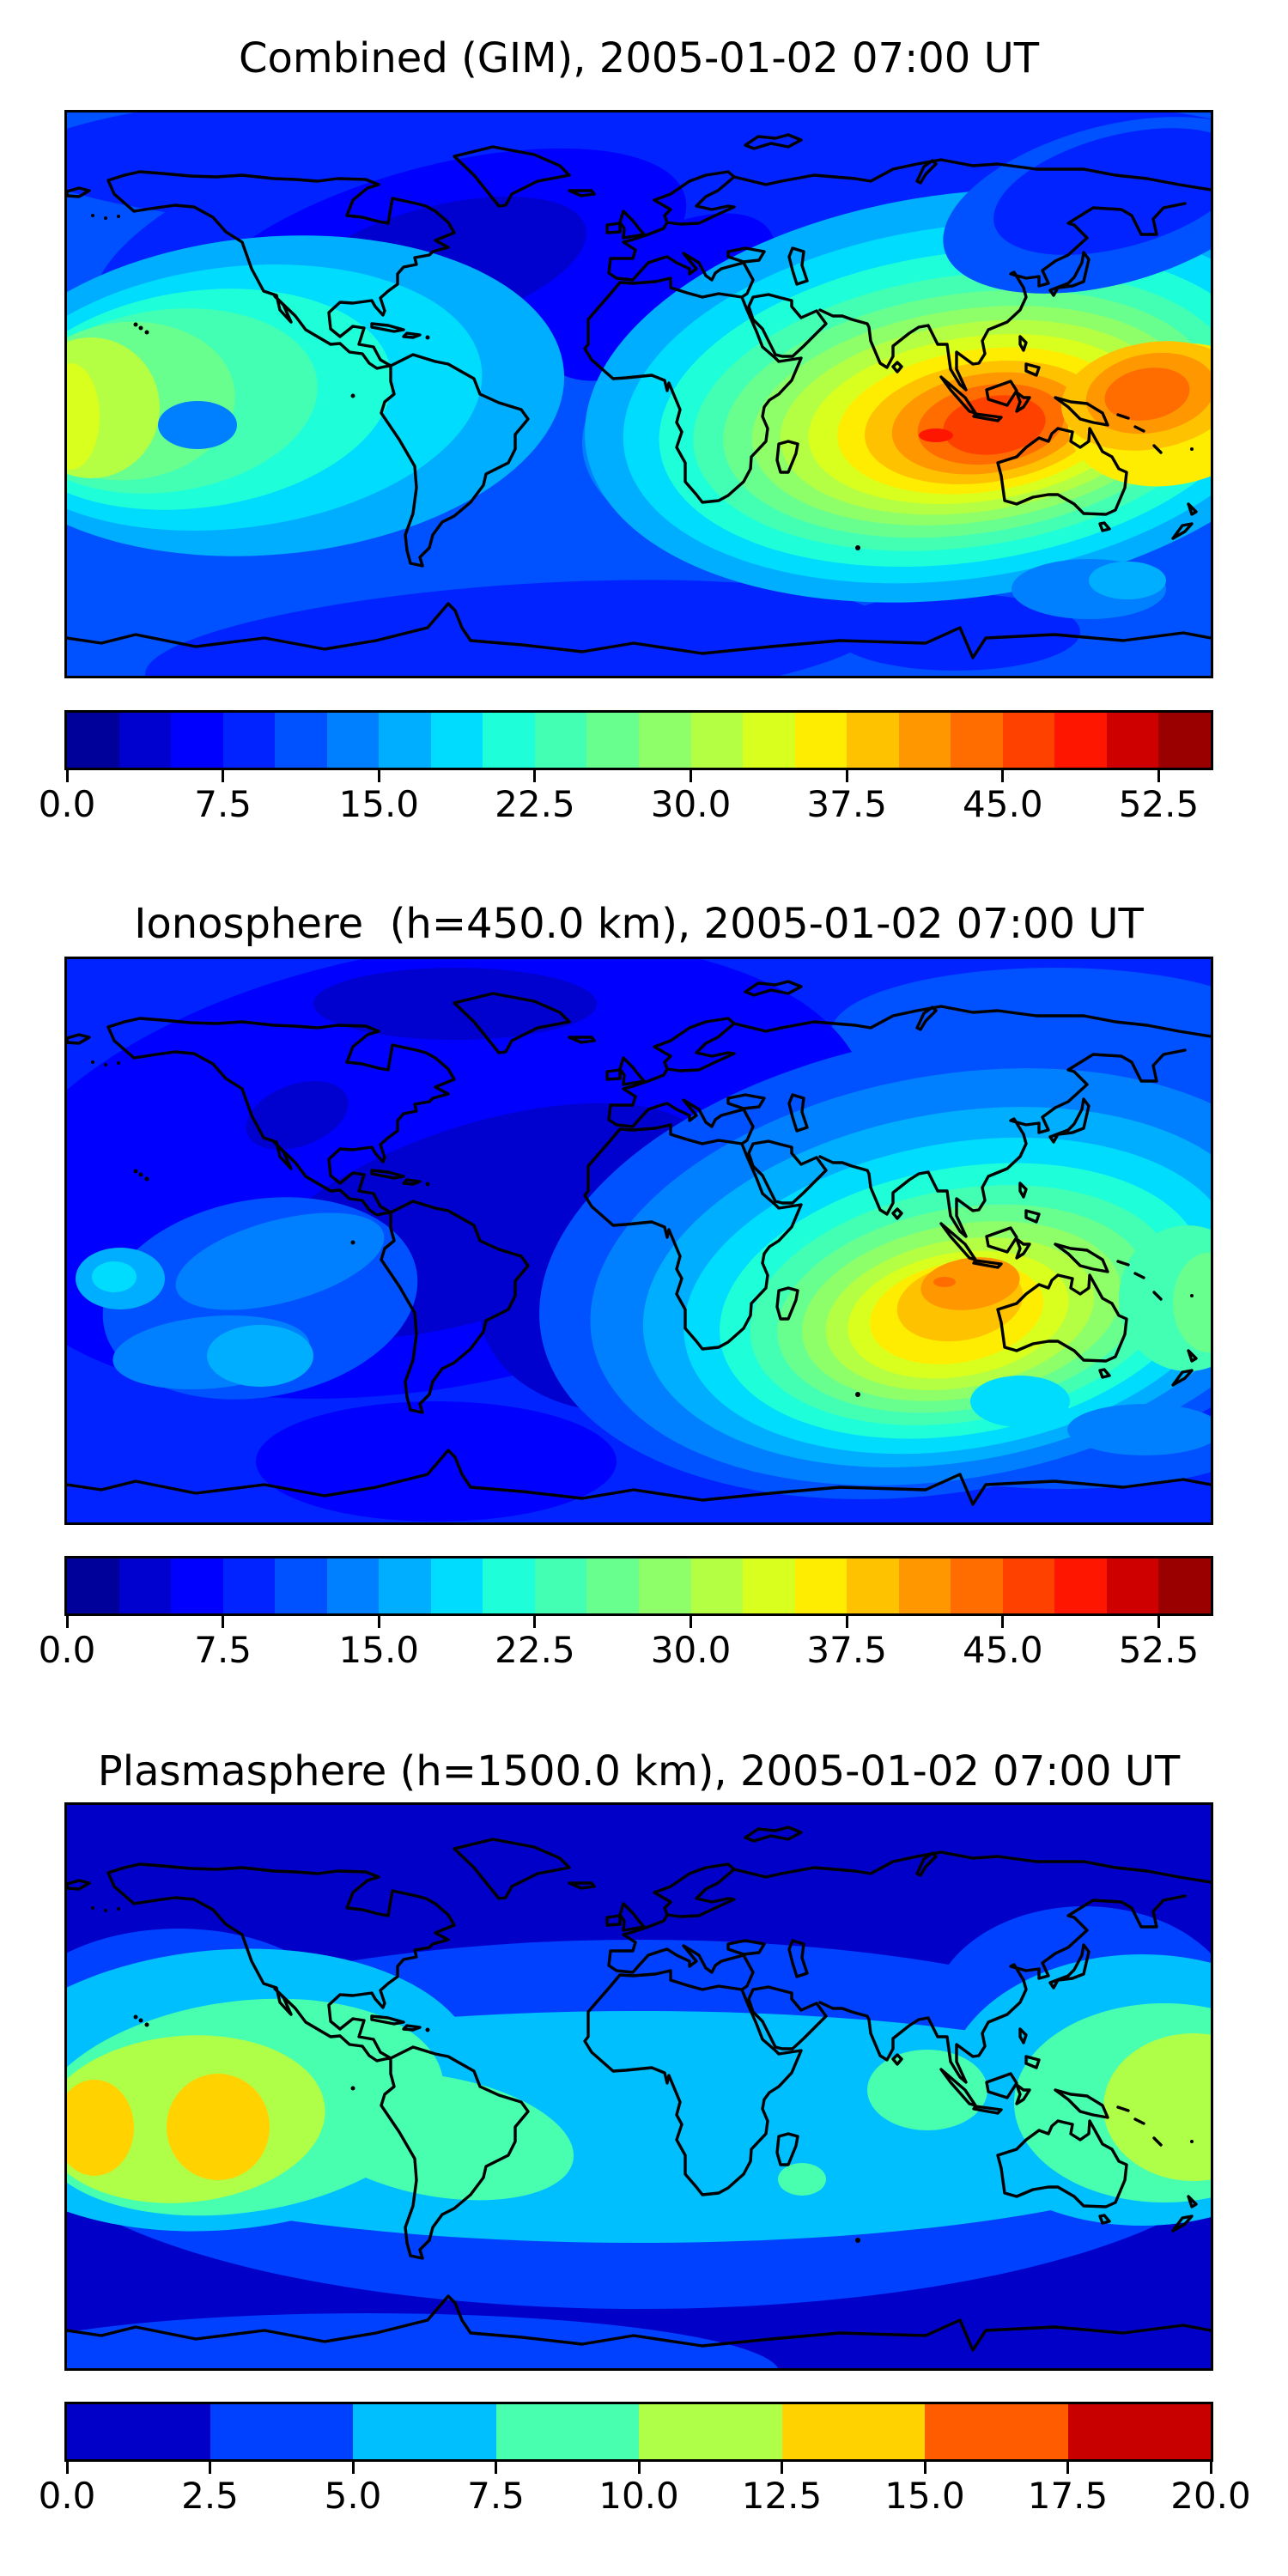  I want to click on colorbar-ticks-combined: 0.0 7.5 15.0 22.5 30.0 37.5 45.0 52.5, so click(625, 813).